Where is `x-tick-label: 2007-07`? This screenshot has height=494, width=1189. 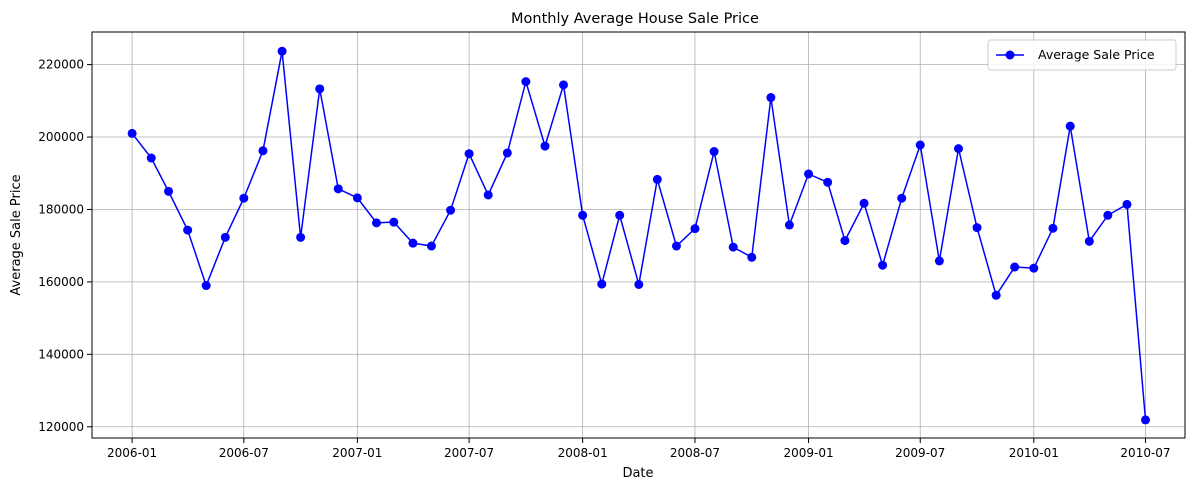 x-tick-label: 2007-07 is located at coordinates (469, 453).